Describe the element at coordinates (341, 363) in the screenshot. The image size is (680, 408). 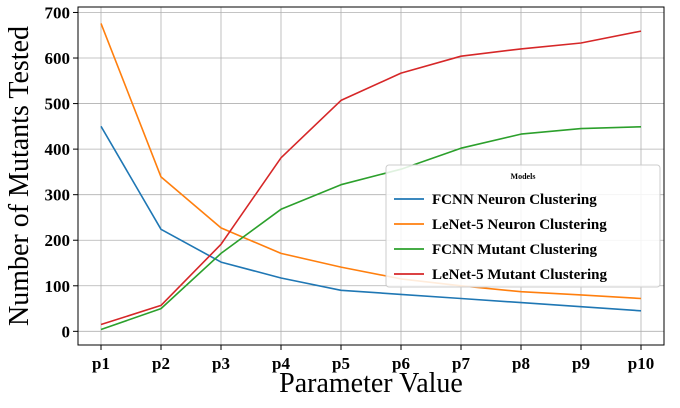
I see `x-tick-label: p5` at that location.